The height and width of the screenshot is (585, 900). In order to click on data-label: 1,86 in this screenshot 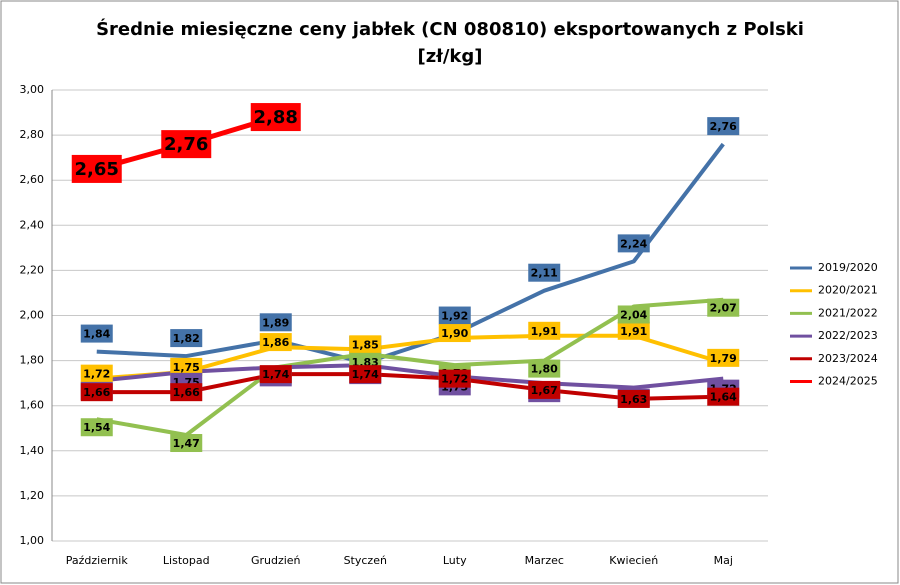, I will do `click(275, 342)`.